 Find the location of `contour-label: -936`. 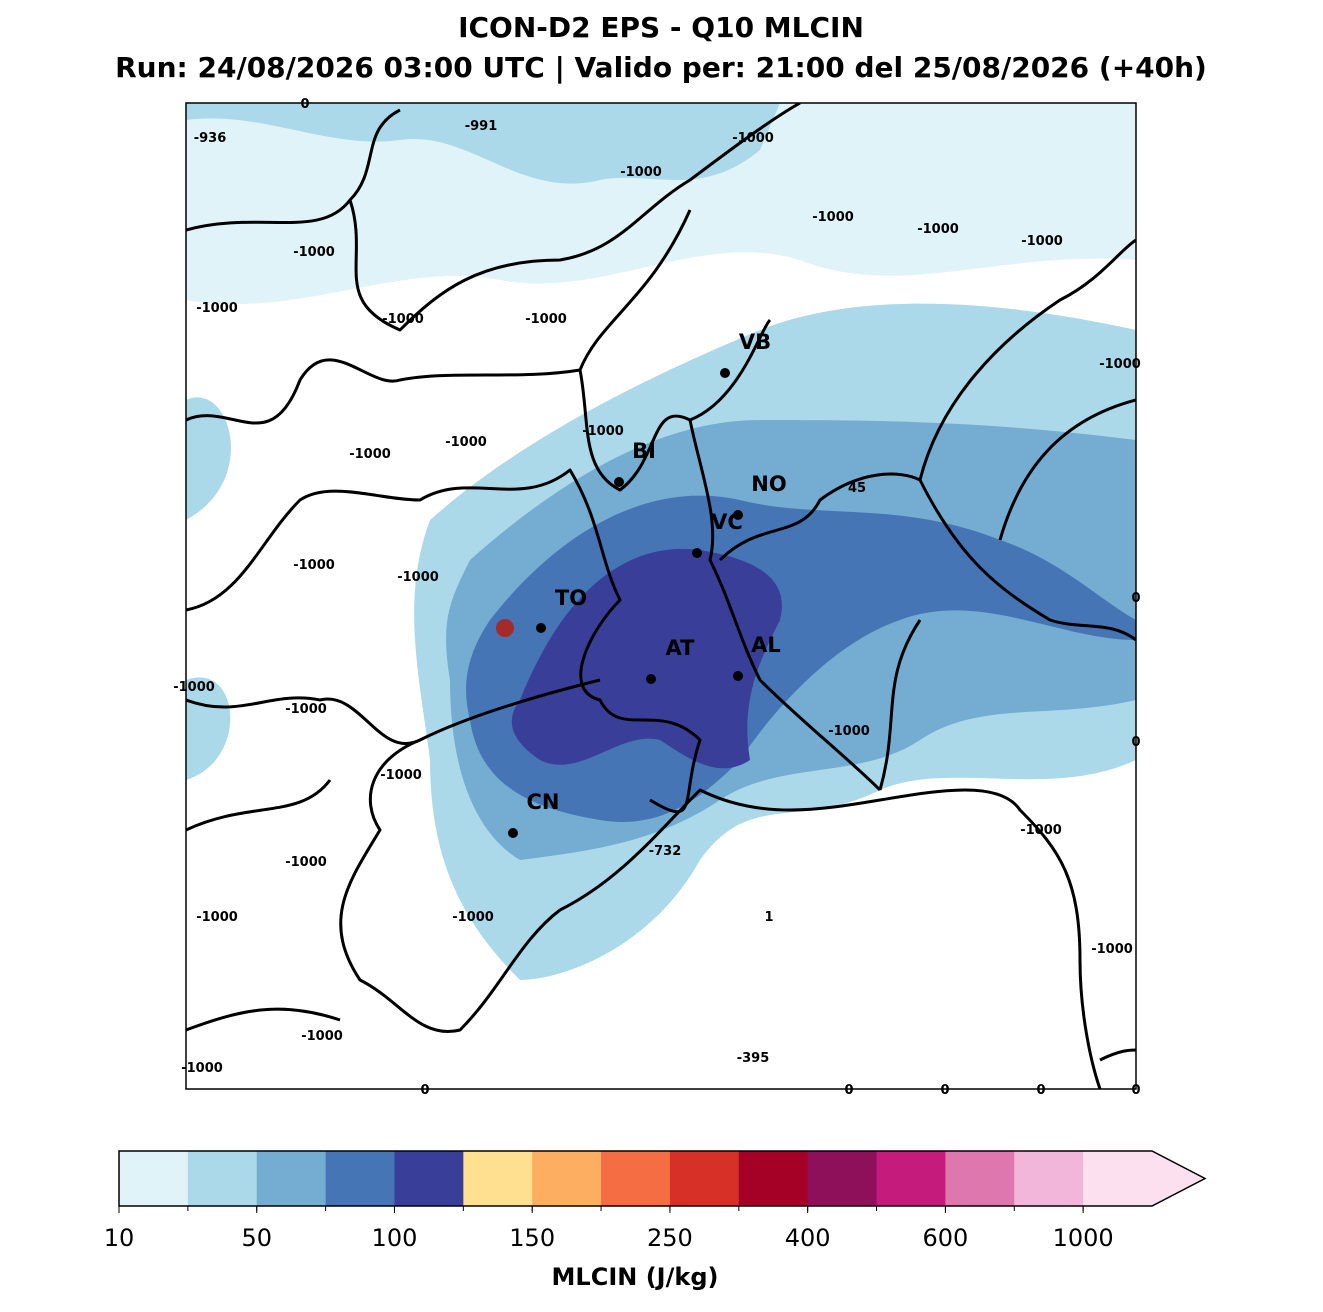

contour-label: -936 is located at coordinates (210, 138).